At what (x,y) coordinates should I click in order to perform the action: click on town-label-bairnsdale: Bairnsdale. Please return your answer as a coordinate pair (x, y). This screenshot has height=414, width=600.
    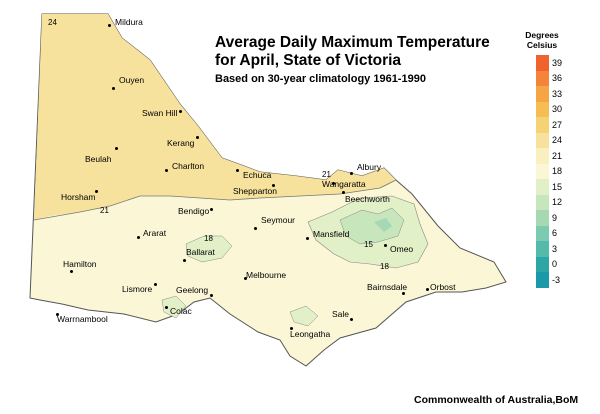
    Looking at the image, I should click on (387, 287).